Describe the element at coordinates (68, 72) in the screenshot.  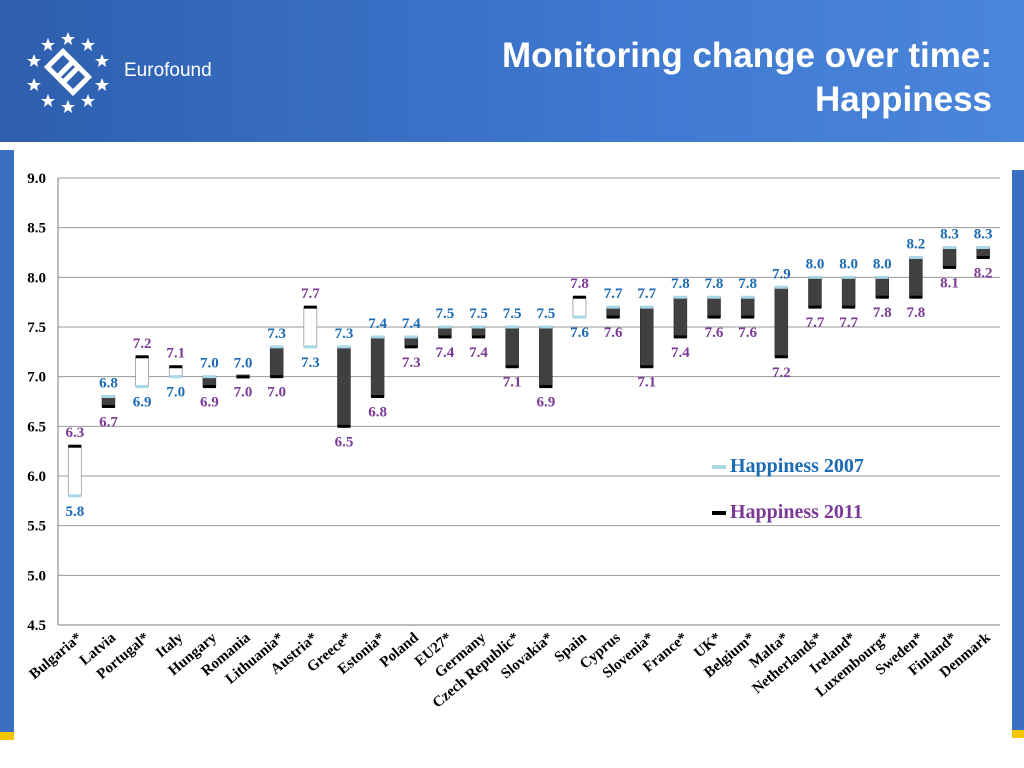
I see `eurofound-logo` at that location.